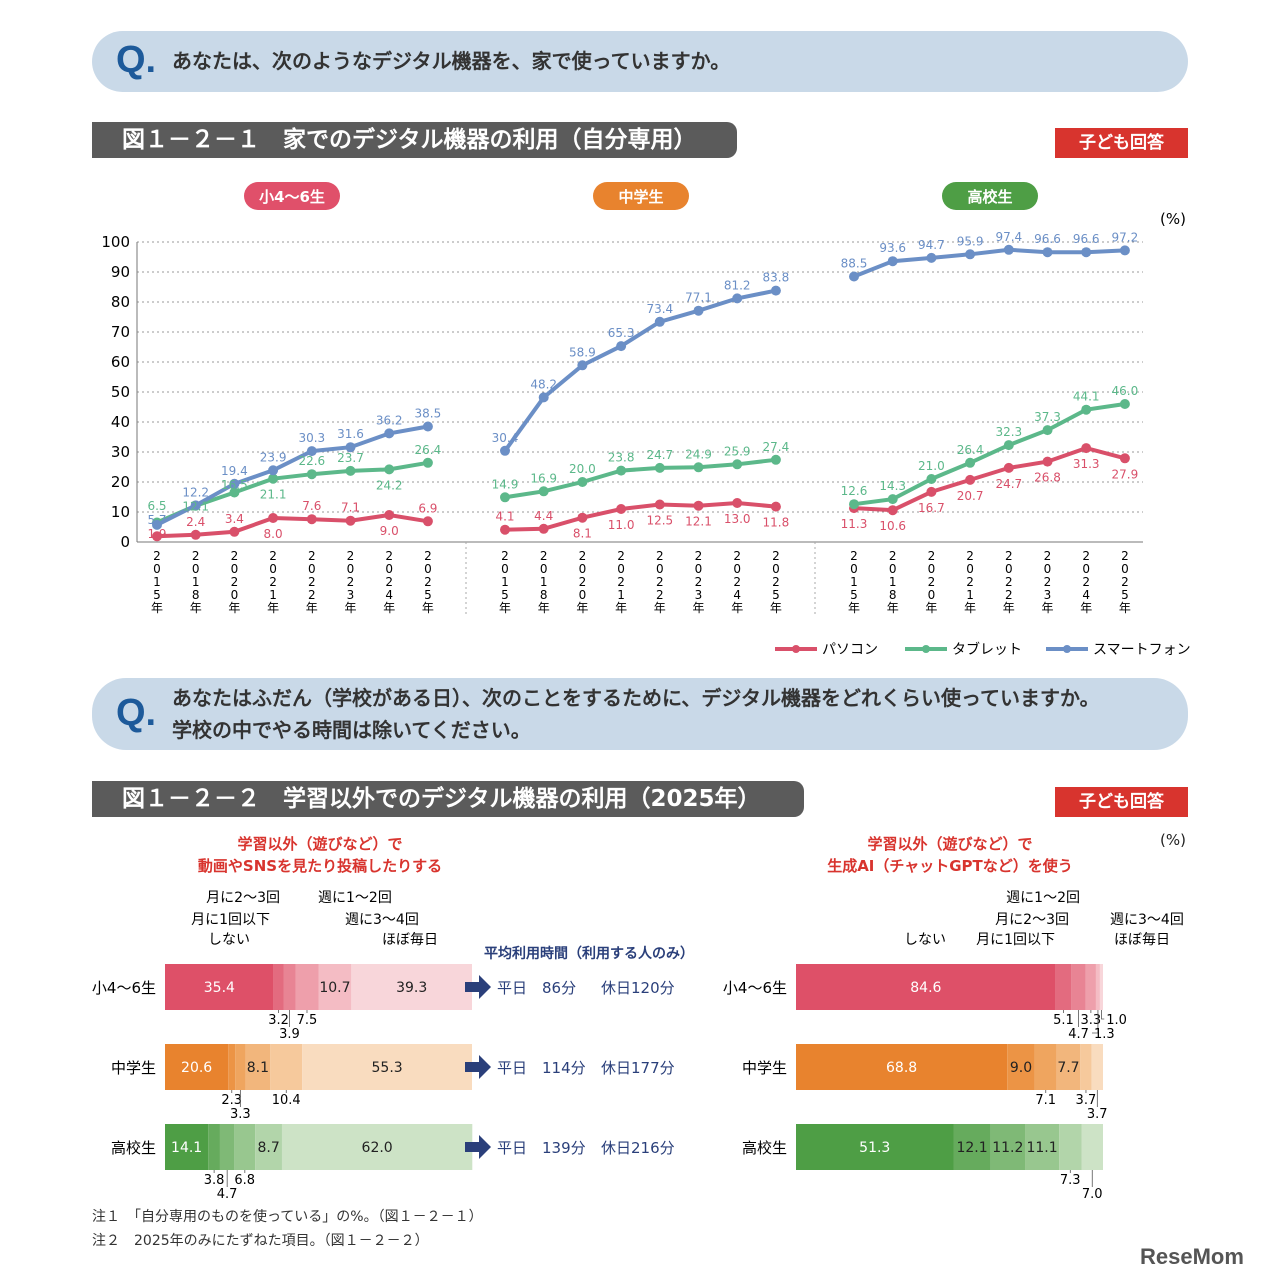 The width and height of the screenshot is (1280, 1280). I want to click on bar-value: 9.0, so click(1021, 1068).